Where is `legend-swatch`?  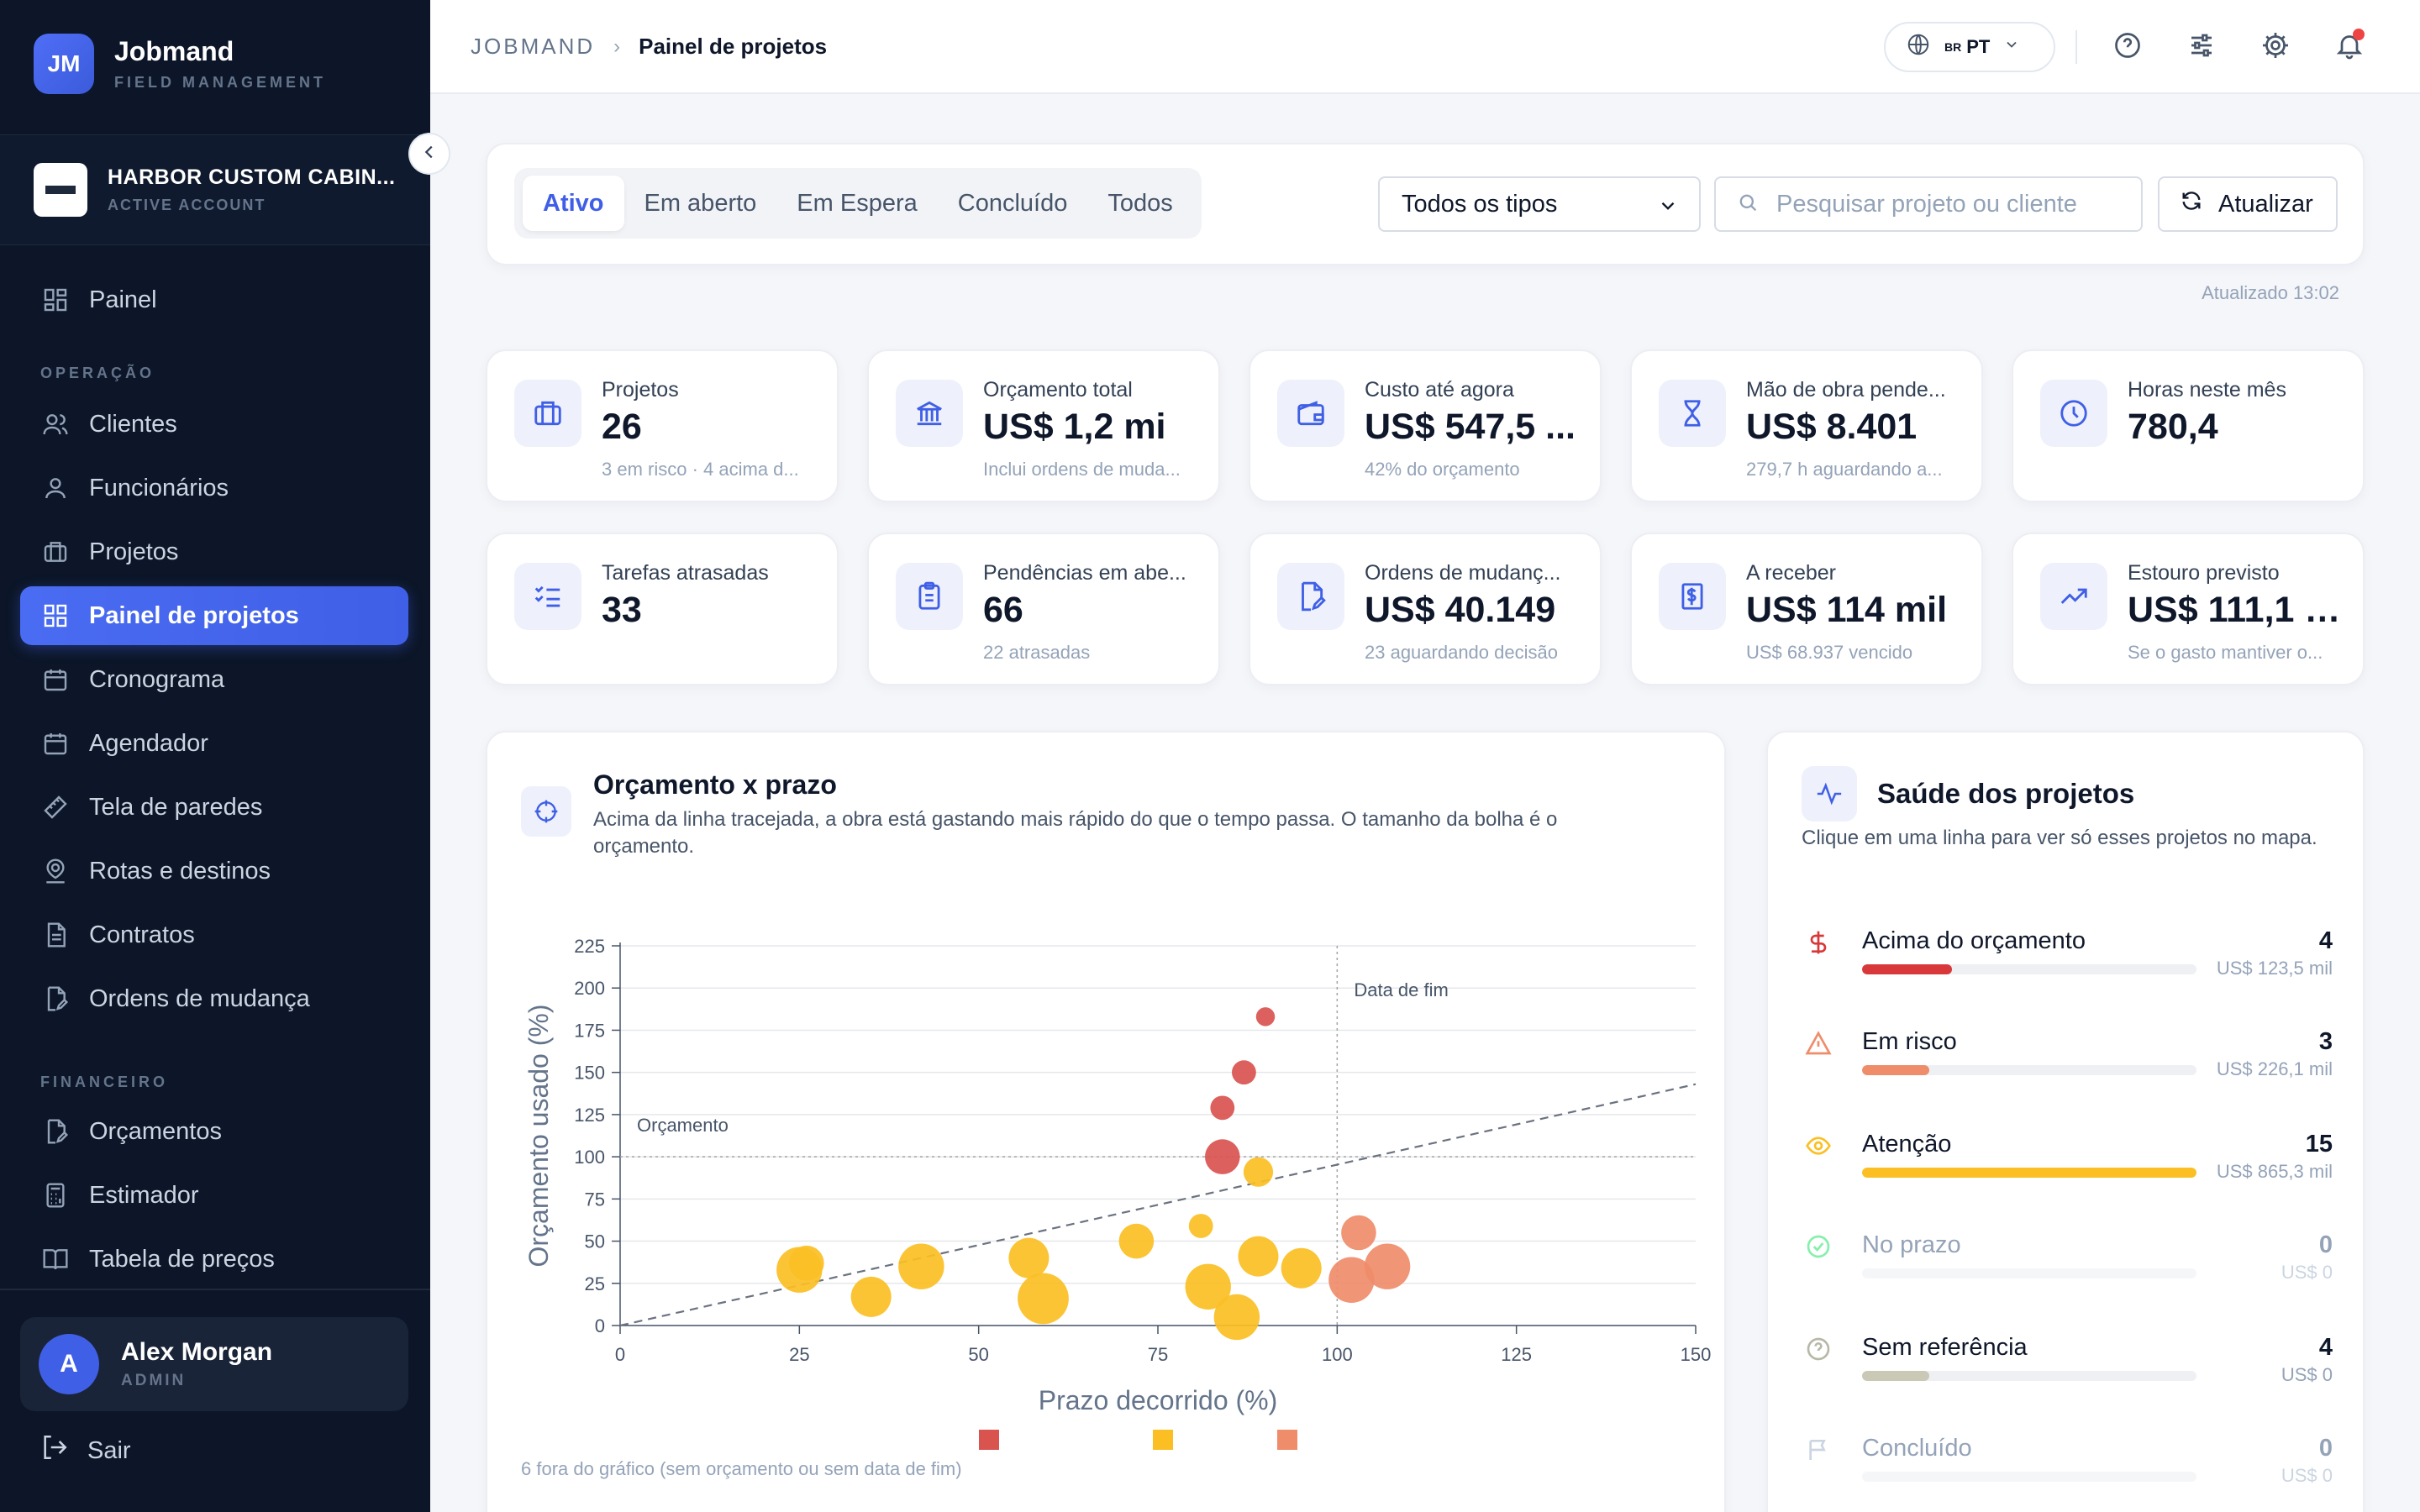 legend-swatch is located at coordinates (1163, 1440).